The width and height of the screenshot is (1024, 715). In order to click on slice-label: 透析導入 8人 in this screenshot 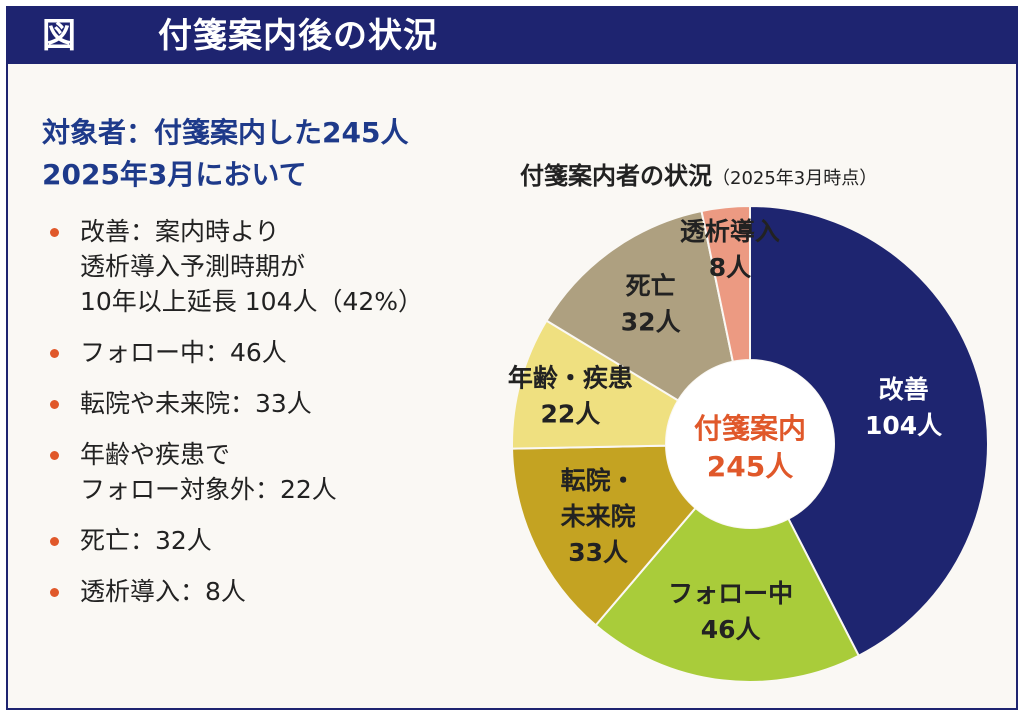, I will do `click(730, 249)`.